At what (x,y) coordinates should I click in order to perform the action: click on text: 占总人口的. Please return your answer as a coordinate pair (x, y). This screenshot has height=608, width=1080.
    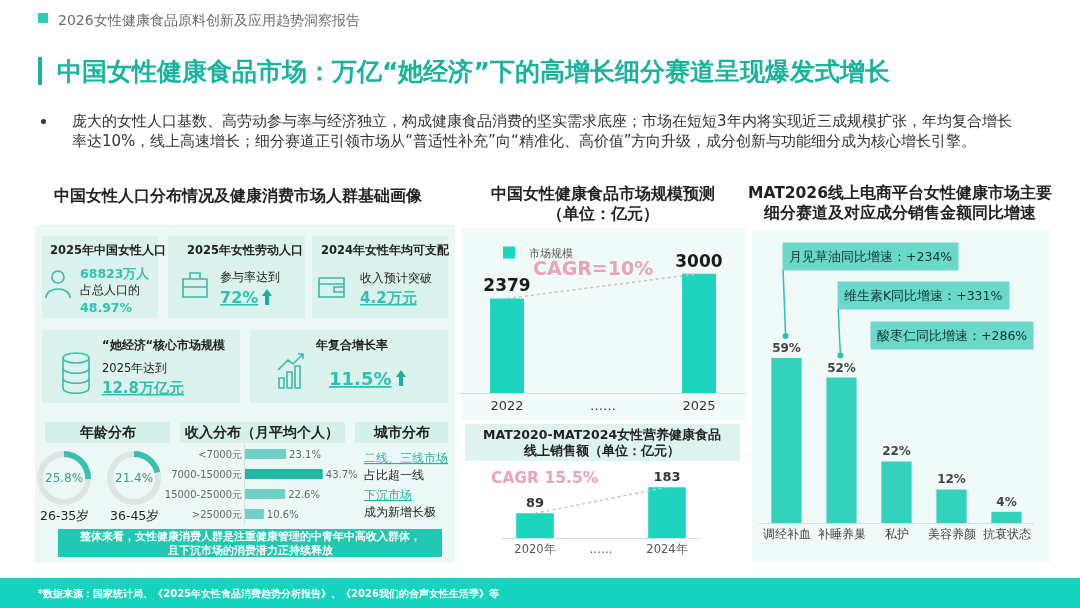
    Looking at the image, I should click on (110, 290).